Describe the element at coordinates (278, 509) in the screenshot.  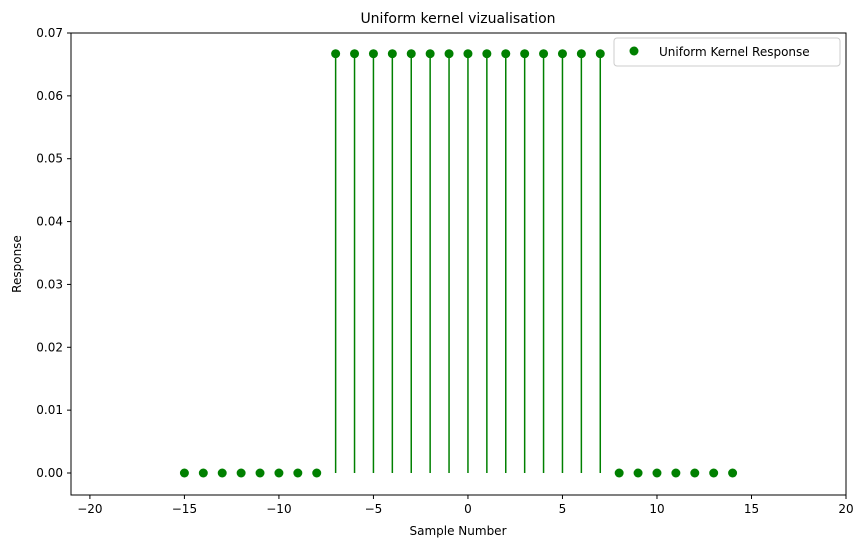
I see `x-tick-label: −10` at that location.